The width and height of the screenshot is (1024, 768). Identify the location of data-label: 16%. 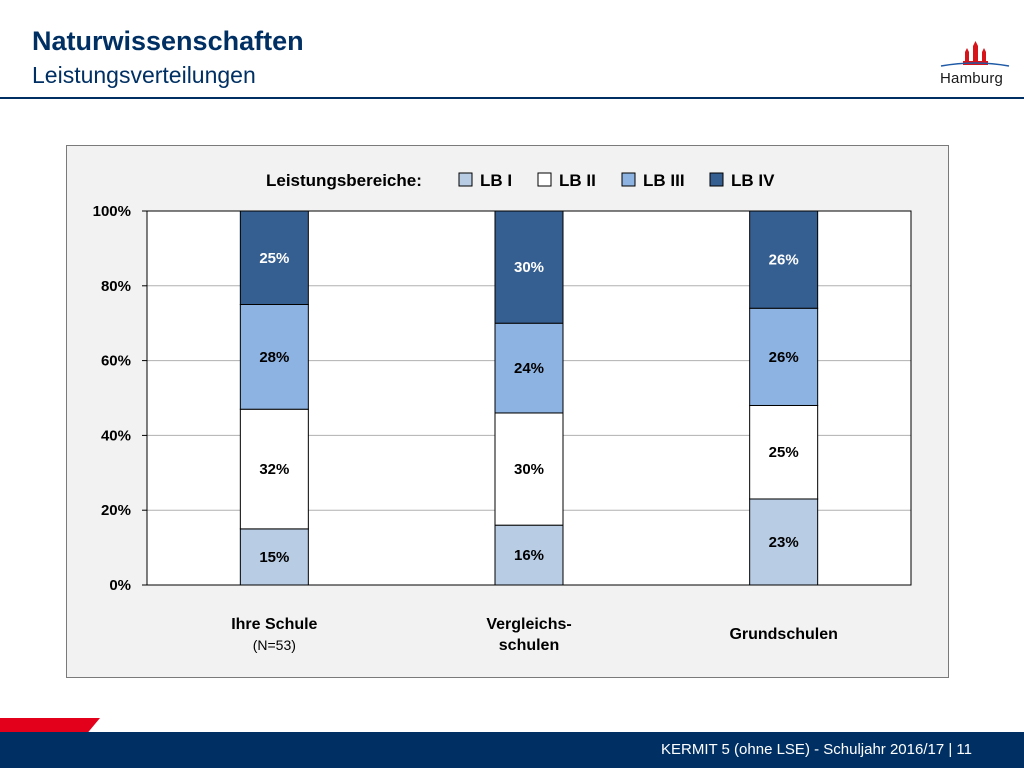
(529, 555).